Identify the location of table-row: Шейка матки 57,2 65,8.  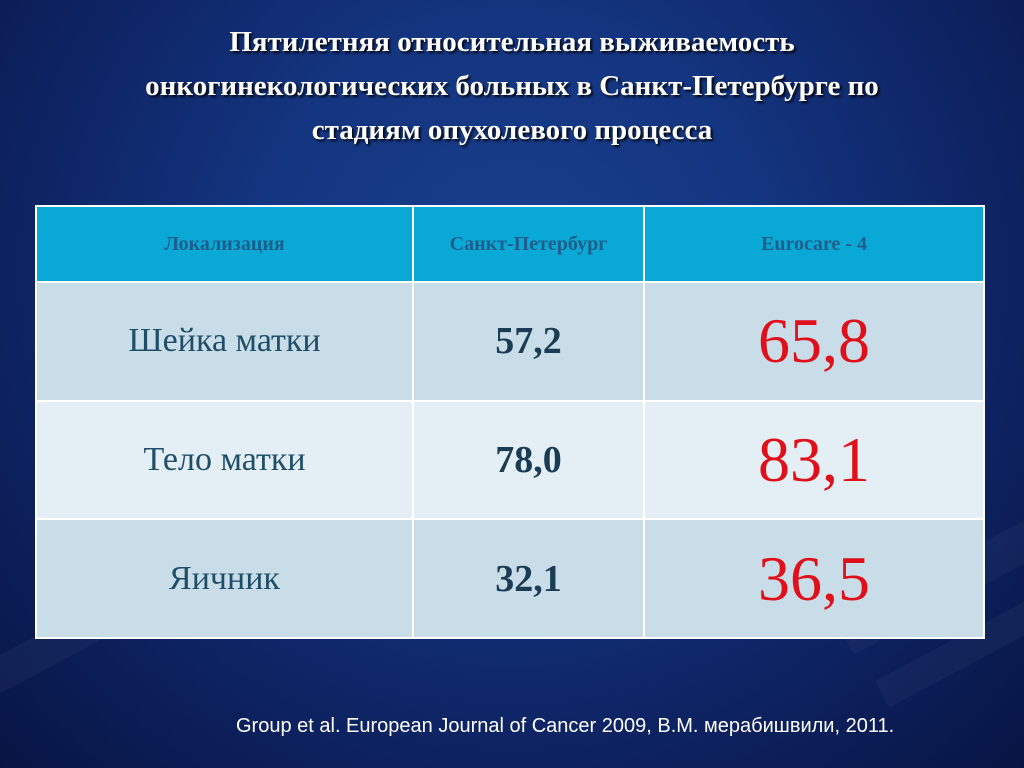
(510, 341).